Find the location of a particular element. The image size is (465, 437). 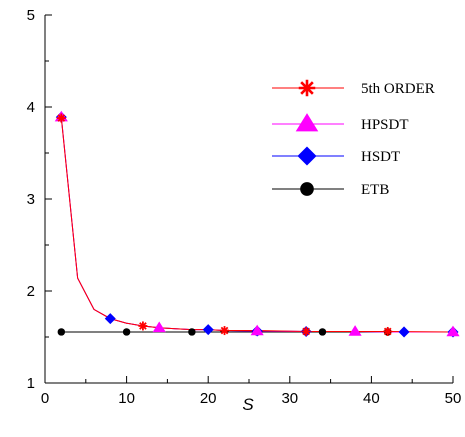

y-tick-label: 5 is located at coordinates (31, 15).